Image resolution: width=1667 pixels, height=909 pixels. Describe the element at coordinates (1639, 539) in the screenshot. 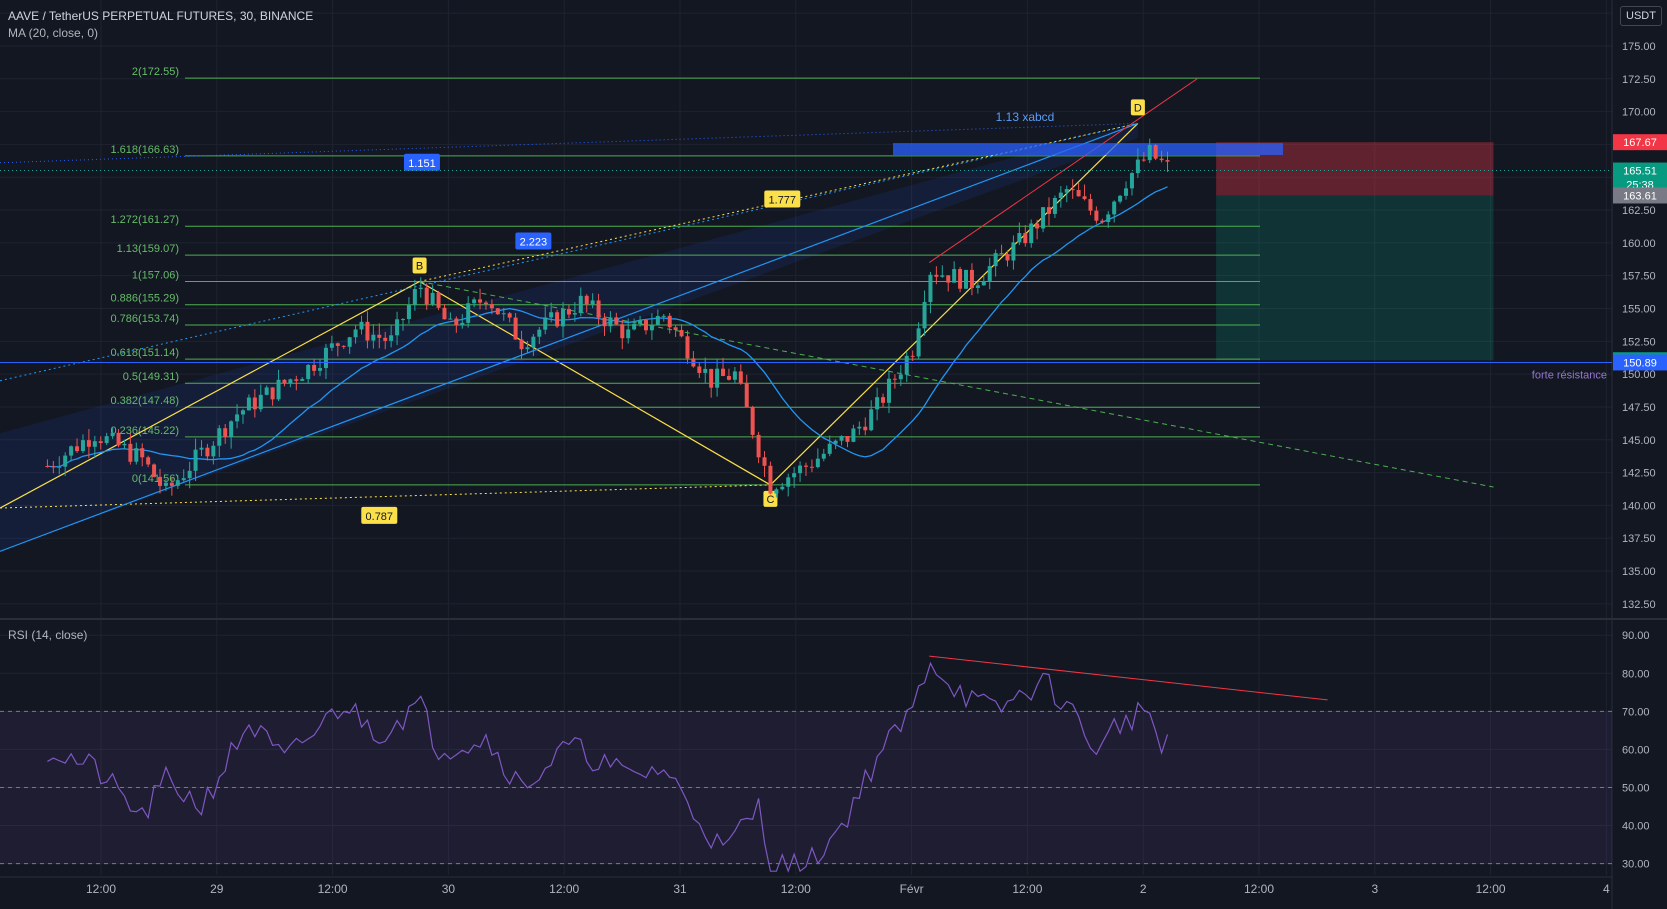

I see `price-tick-label: 137.50` at that location.